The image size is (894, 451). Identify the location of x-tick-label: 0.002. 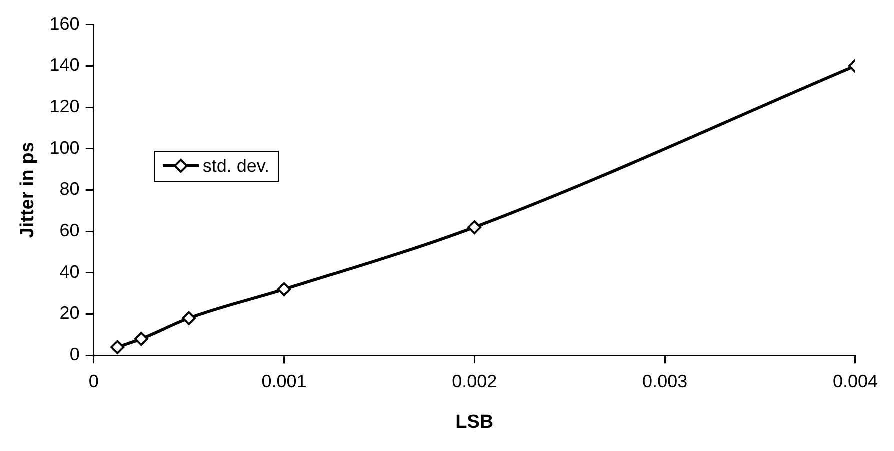
(475, 381).